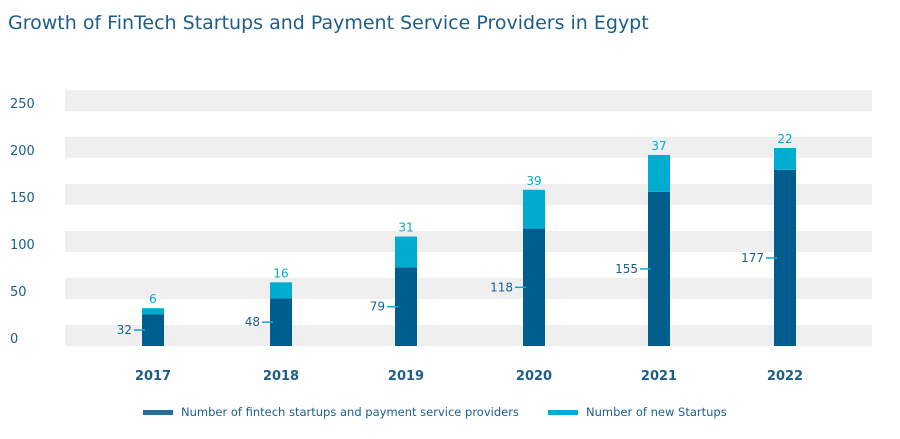 This screenshot has width=900, height=439. I want to click on y-tick-label: 150, so click(22, 198).